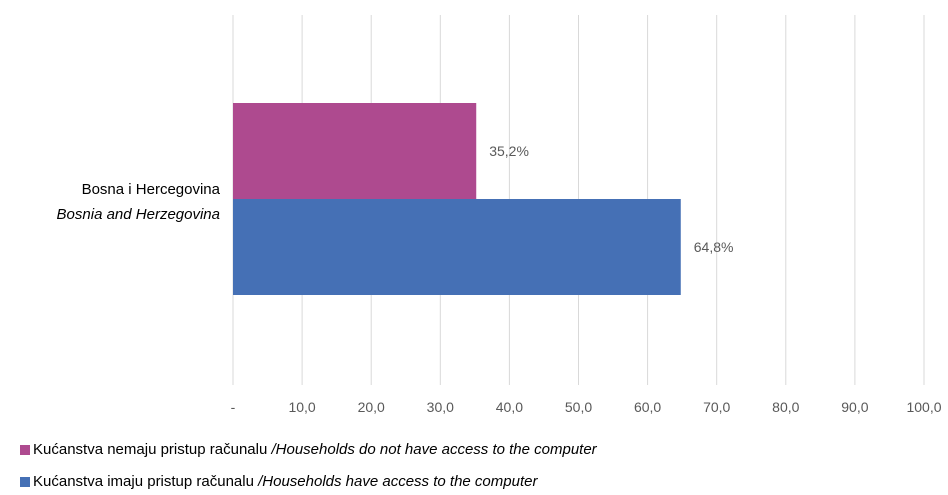  What do you see at coordinates (509, 151) in the screenshot?
I see `data-label: 35,2%` at bounding box center [509, 151].